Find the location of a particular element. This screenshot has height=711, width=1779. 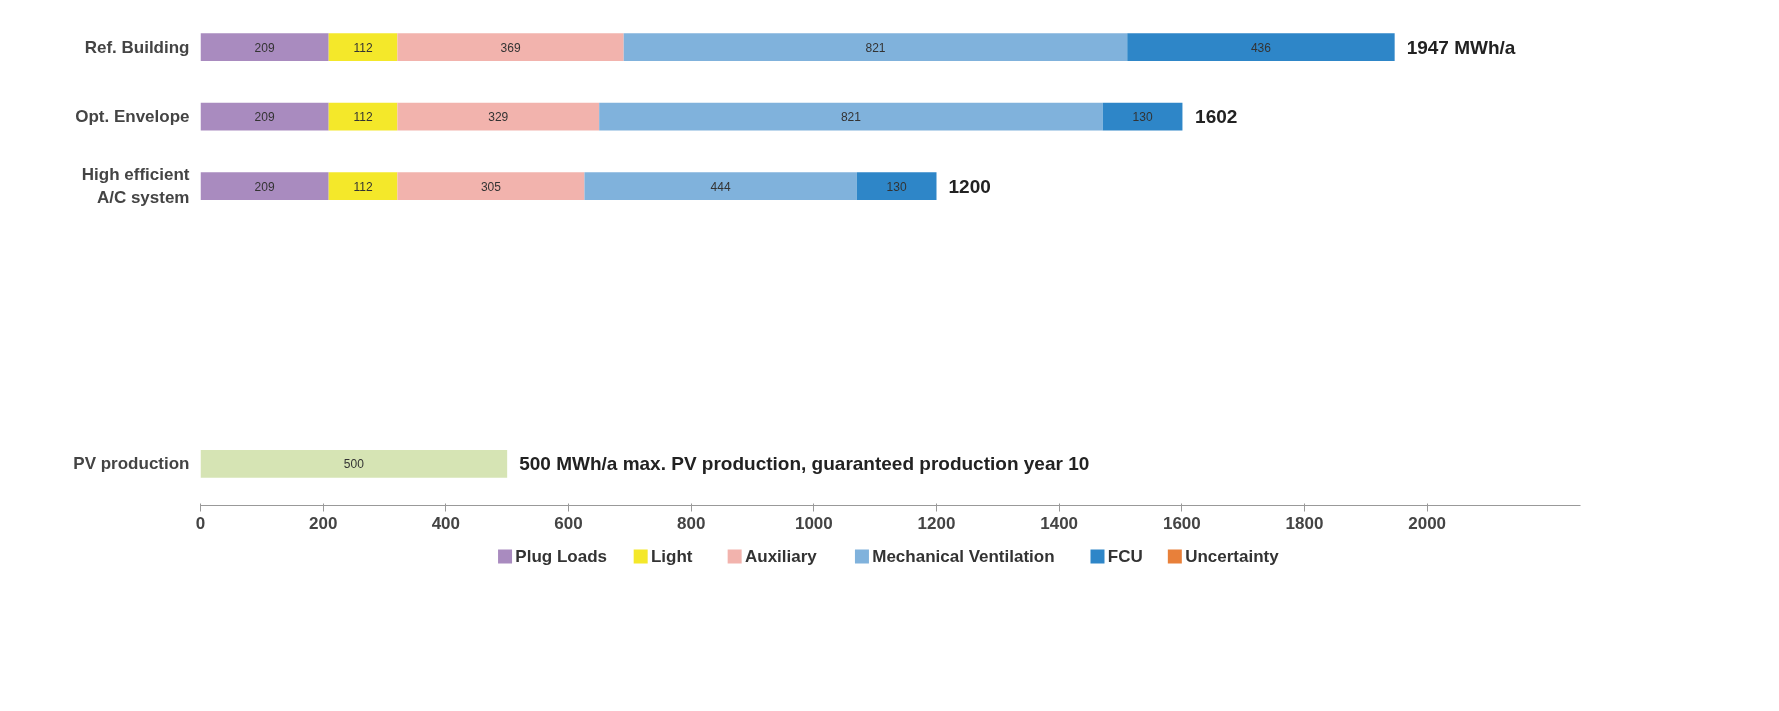

annotation: 1200 is located at coordinates (969, 186).